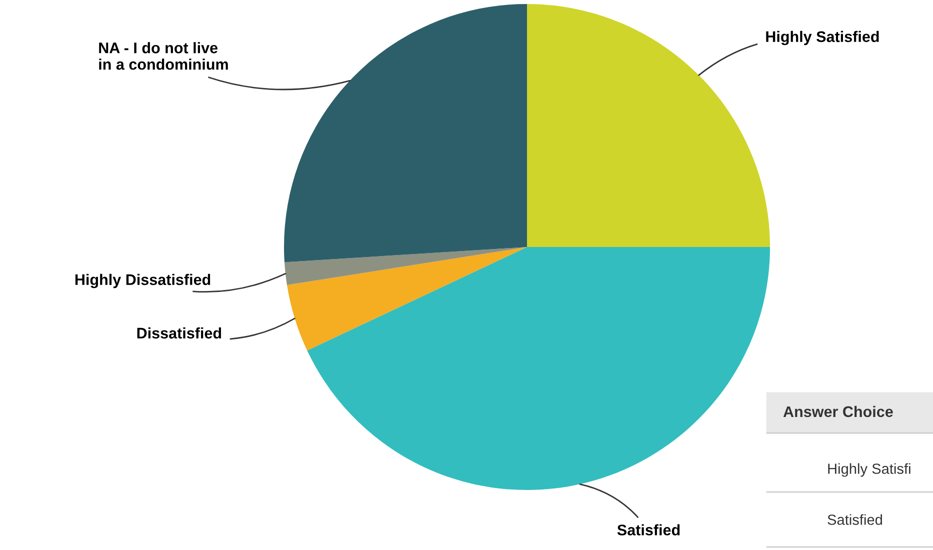 The width and height of the screenshot is (933, 550). Describe the element at coordinates (648, 530) in the screenshot. I see `slice-label: Satisfied` at that location.